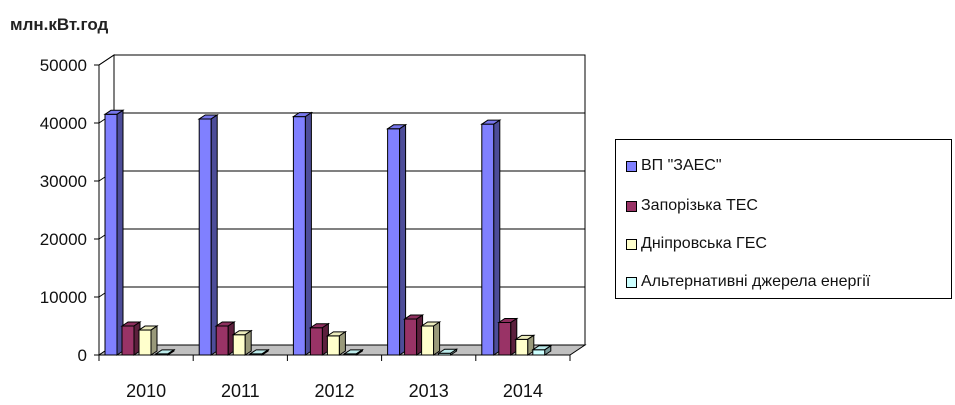 The height and width of the screenshot is (405, 955). I want to click on legend-swatch-tes, so click(631, 206).